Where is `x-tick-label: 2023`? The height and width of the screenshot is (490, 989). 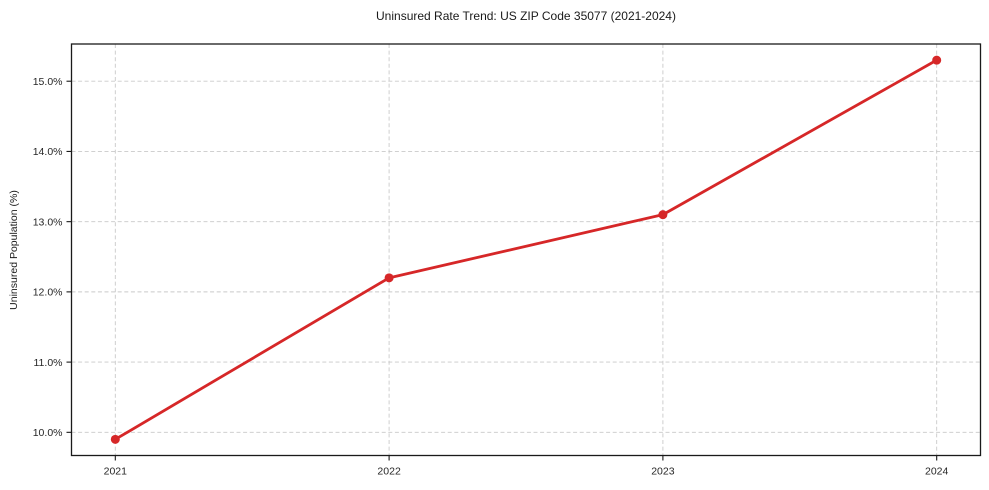 x-tick-label: 2023 is located at coordinates (663, 472).